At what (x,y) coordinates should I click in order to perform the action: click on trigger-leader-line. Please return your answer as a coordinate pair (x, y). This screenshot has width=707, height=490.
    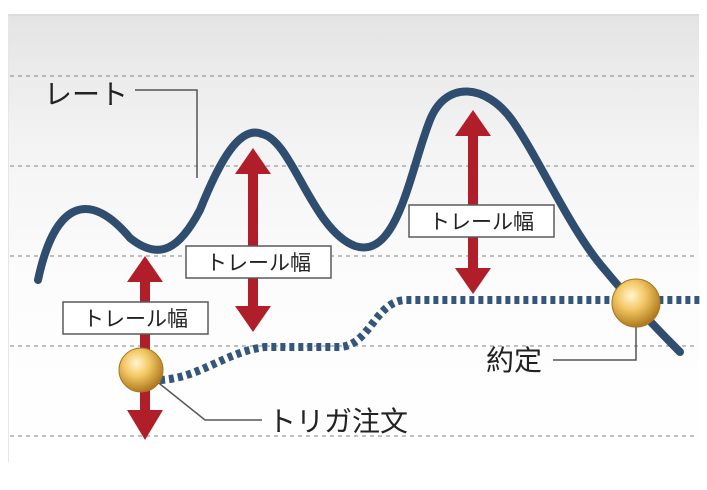
    Looking at the image, I should click on (203, 396).